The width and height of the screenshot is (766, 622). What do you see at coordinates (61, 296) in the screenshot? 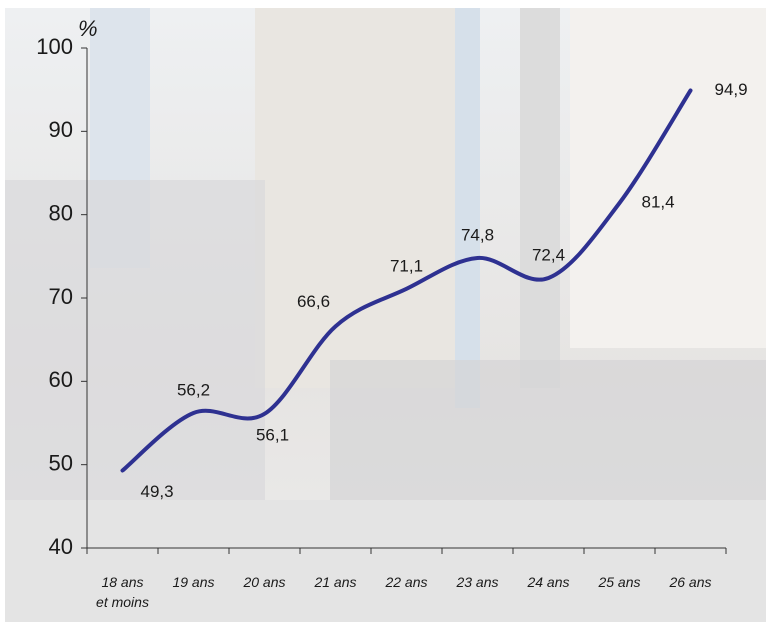
I see `y-tick-label: 70` at bounding box center [61, 296].